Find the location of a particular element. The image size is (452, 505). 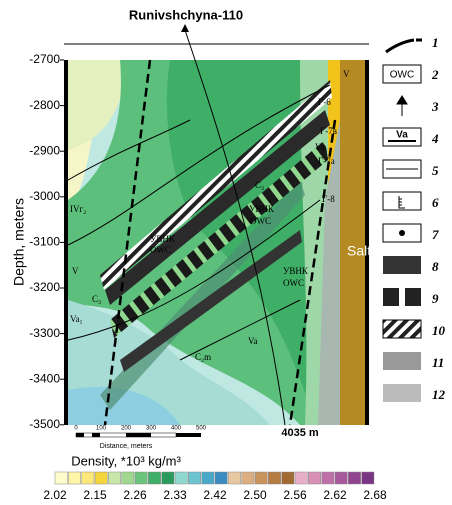

title: Runivshchyna-110 is located at coordinates (186, 14).